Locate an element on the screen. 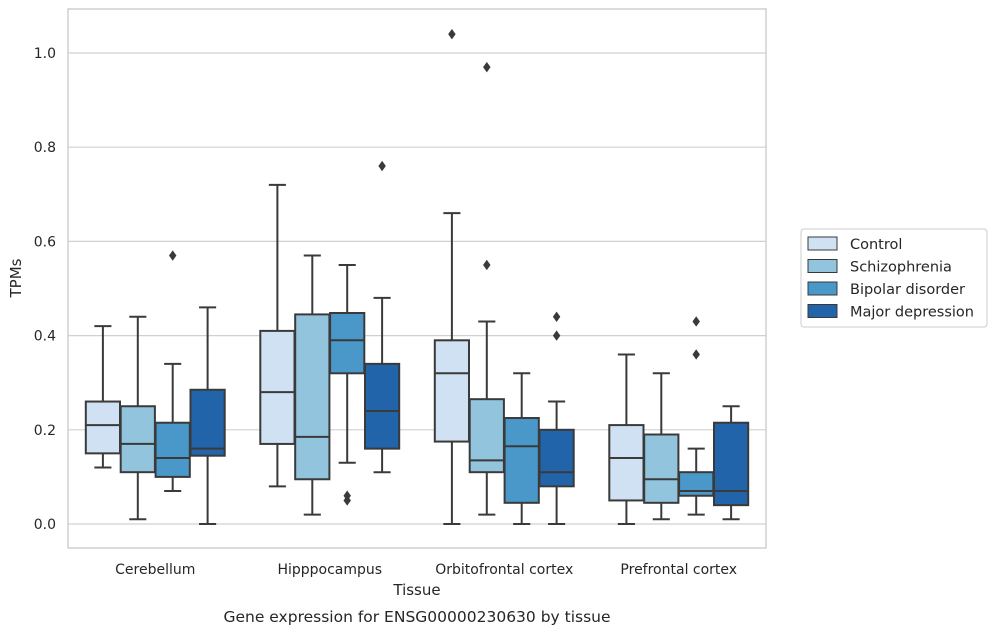  y-axis-label: TPMs is located at coordinates (16, 278).